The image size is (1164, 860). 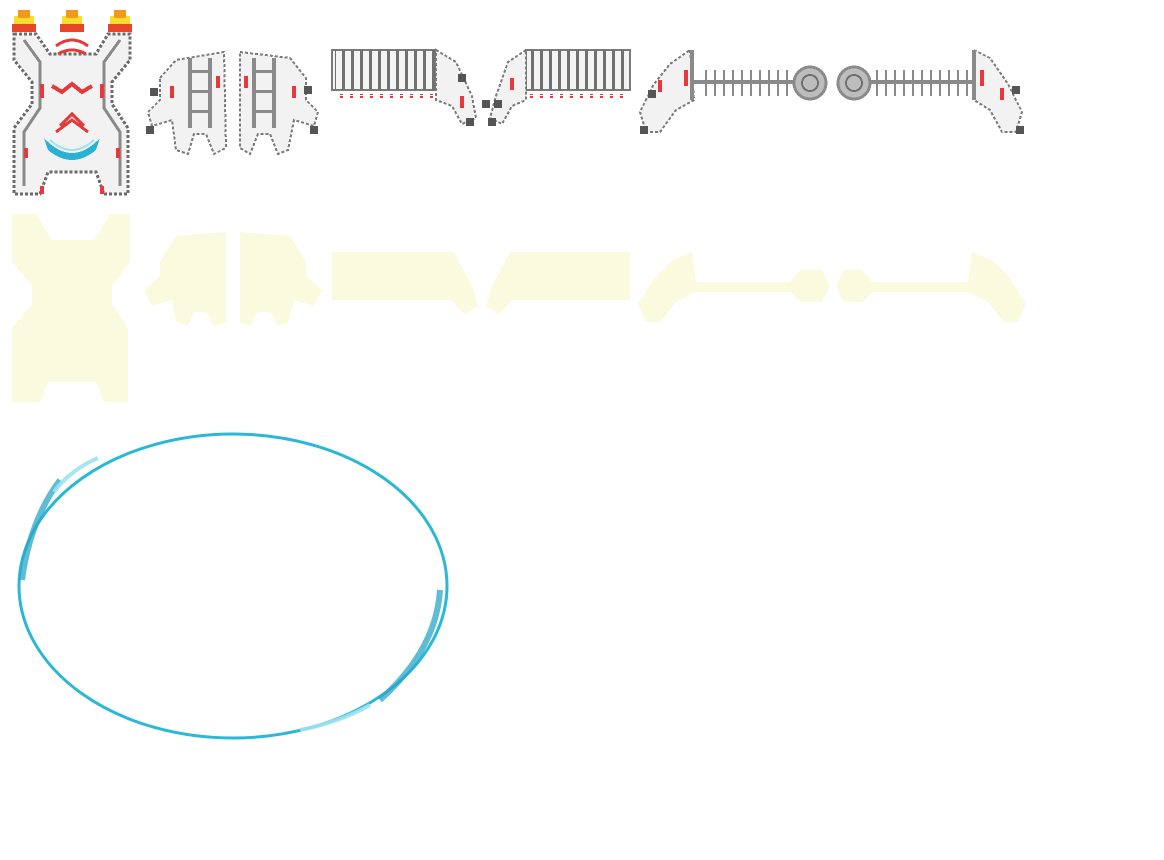 I want to click on right-arm-silhouette, so click(x=281, y=279).